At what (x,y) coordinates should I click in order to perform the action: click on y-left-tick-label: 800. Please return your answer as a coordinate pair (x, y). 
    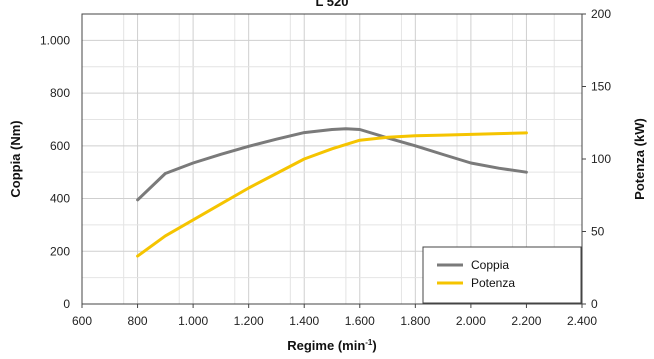
    Looking at the image, I should click on (60, 93).